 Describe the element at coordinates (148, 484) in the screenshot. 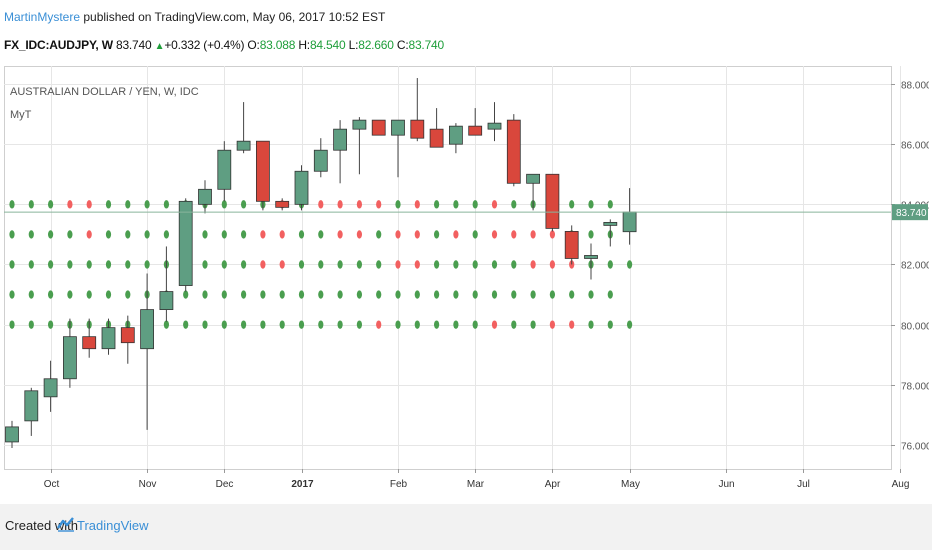

I see `x-tick-label: Nov` at that location.